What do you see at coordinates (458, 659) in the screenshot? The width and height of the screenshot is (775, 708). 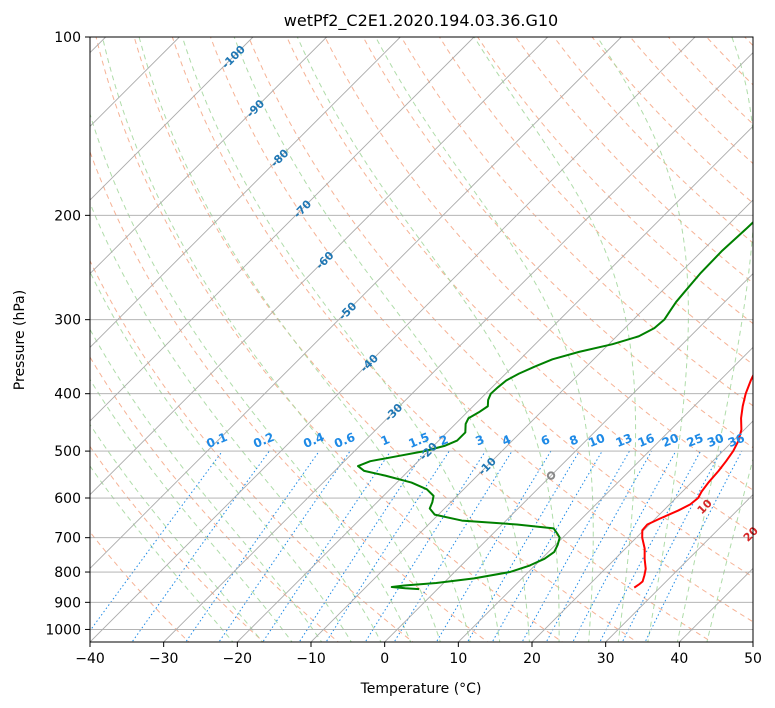 I see `x-tick-label: 10` at bounding box center [458, 659].